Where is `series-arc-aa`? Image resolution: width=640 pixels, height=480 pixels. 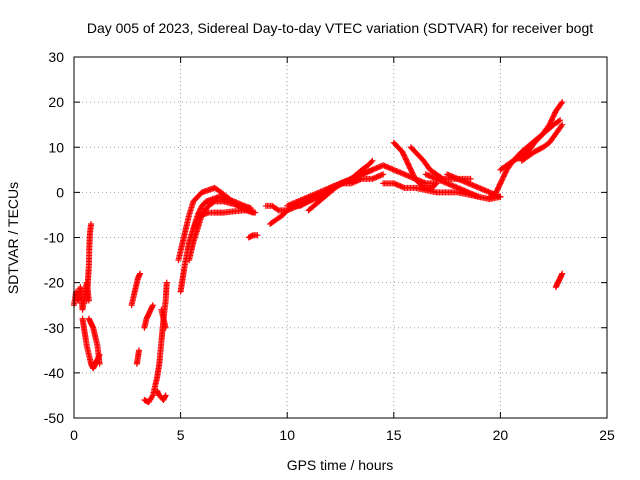 series-arc-aa is located at coordinates (531, 136).